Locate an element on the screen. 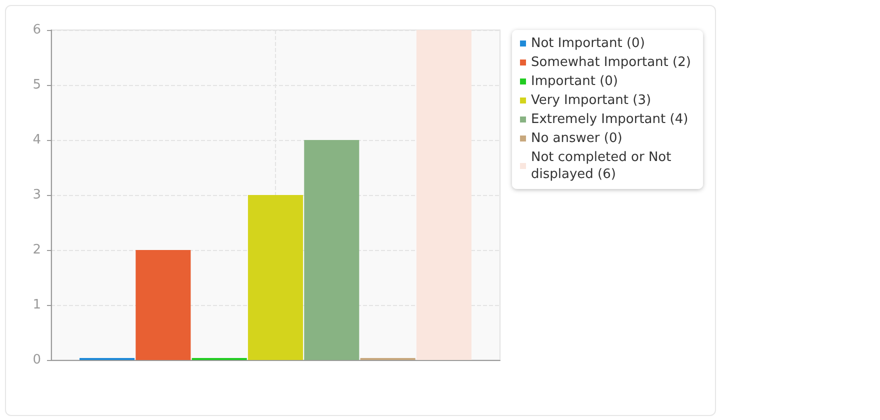 The width and height of the screenshot is (880, 420). y-tick-label: 4 is located at coordinates (36, 140).